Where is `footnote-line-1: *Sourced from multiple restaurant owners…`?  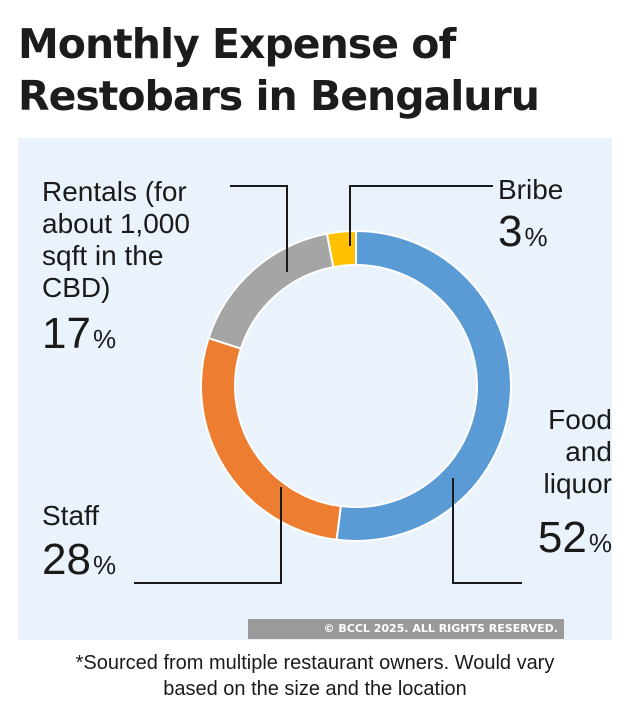 footnote-line-1: *Sourced from multiple restaurant owners… is located at coordinates (315, 663).